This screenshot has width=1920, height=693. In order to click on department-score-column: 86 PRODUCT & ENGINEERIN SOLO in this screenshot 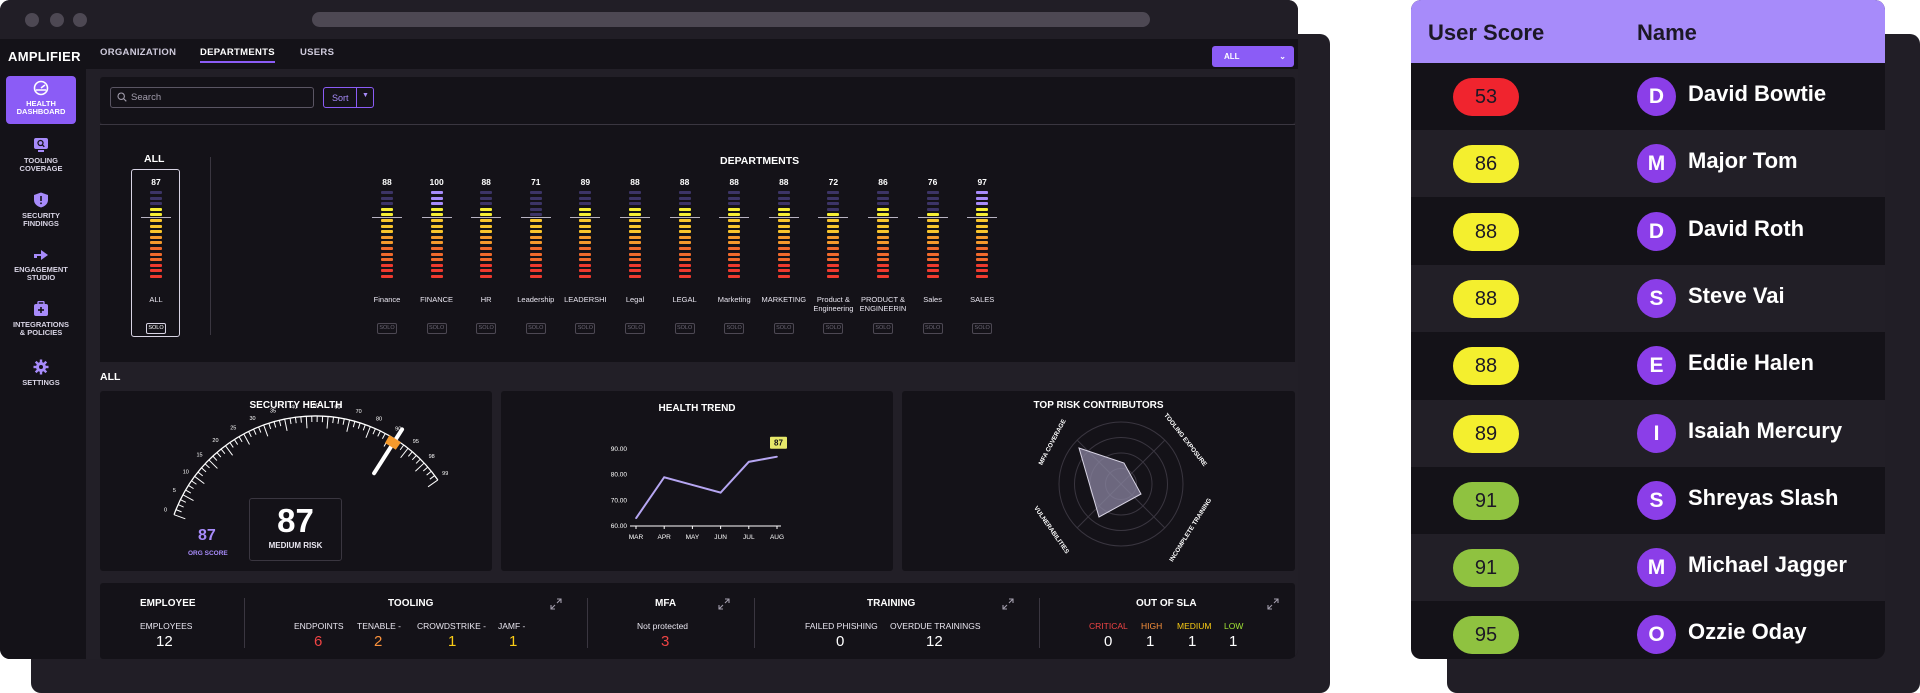, I will do `click(883, 277)`.